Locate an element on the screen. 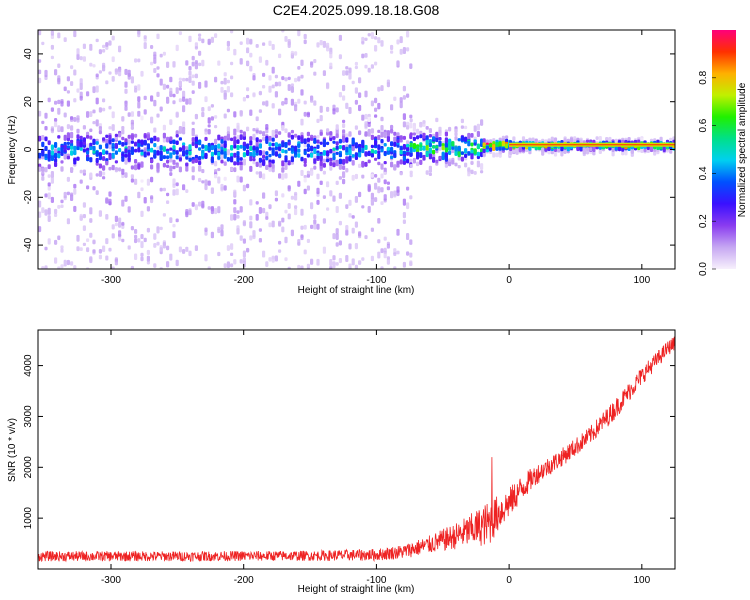  page-title: C2E4.2025.099.18.18.G08 is located at coordinates (356, 10).